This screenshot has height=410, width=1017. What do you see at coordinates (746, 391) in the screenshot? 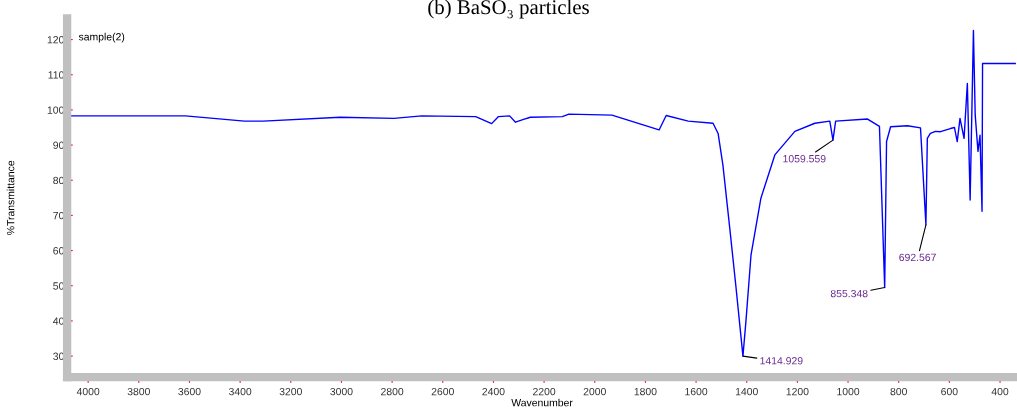
I see `x-tick-label: 1400` at bounding box center [746, 391].